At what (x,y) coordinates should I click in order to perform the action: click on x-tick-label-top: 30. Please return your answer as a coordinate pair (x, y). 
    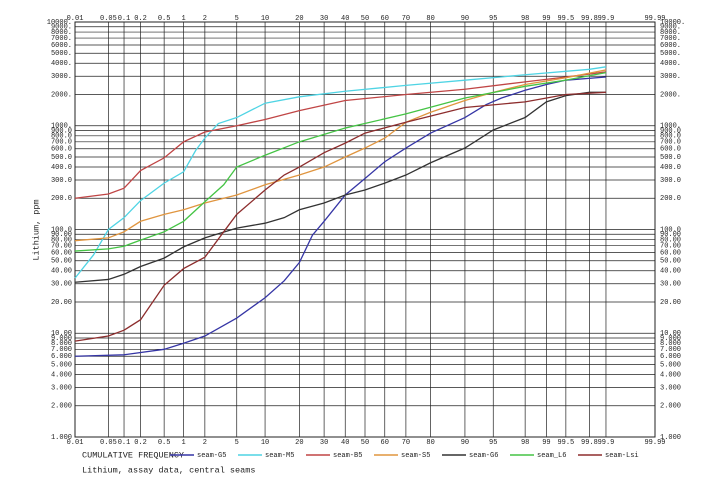
    Looking at the image, I should click on (324, 19).